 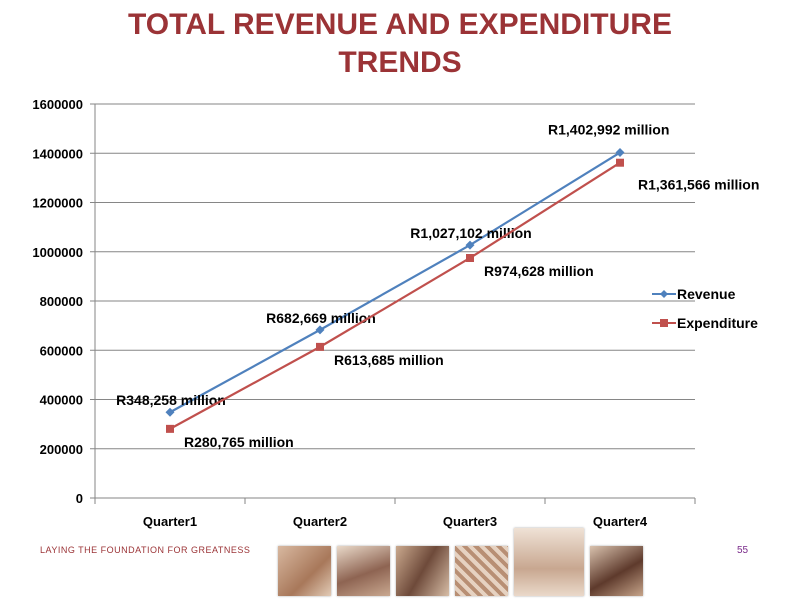 I want to click on y-tick-label: 1600000, so click(x=57, y=104).